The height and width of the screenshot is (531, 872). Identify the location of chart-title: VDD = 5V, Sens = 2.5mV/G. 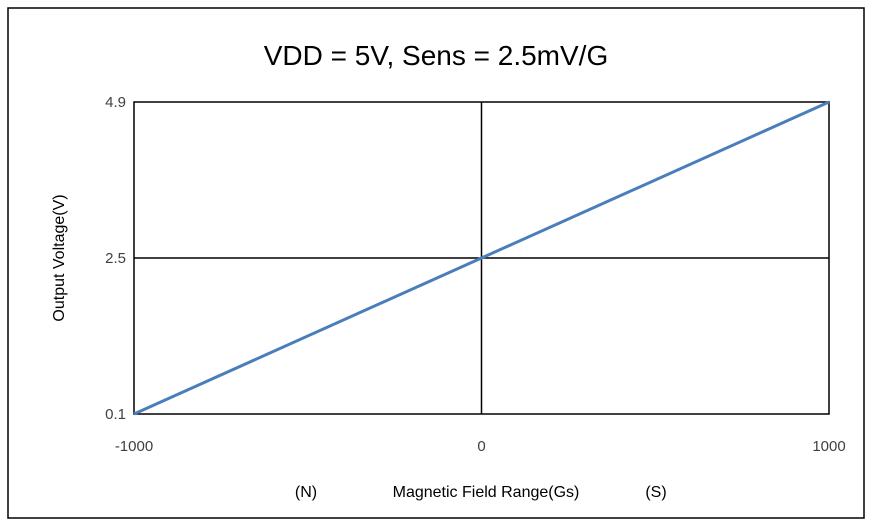
(436, 55).